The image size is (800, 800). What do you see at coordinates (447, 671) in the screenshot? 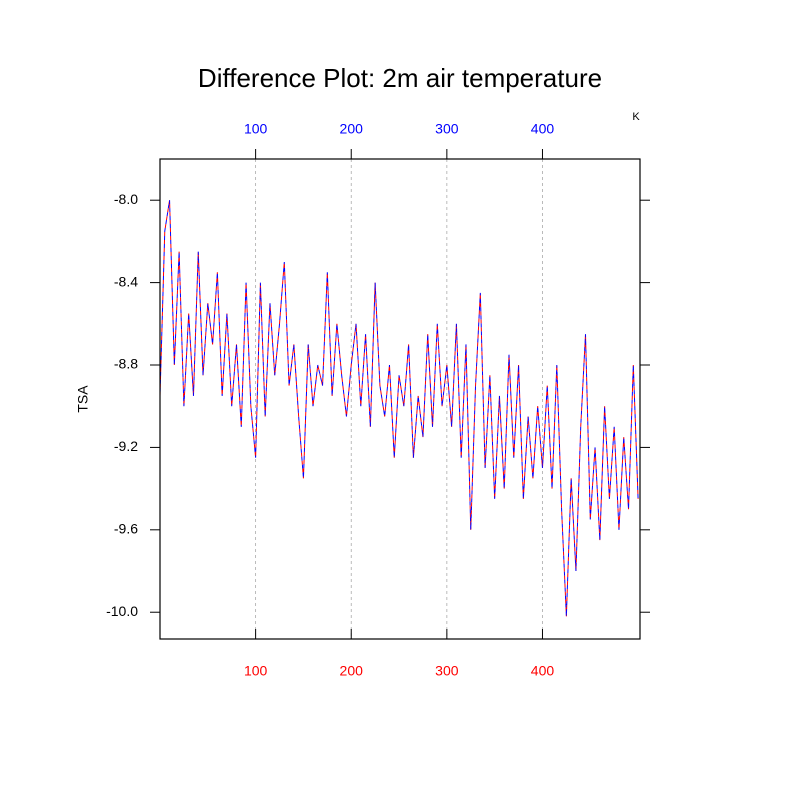
I see `x-tick-label: 300` at bounding box center [447, 671].